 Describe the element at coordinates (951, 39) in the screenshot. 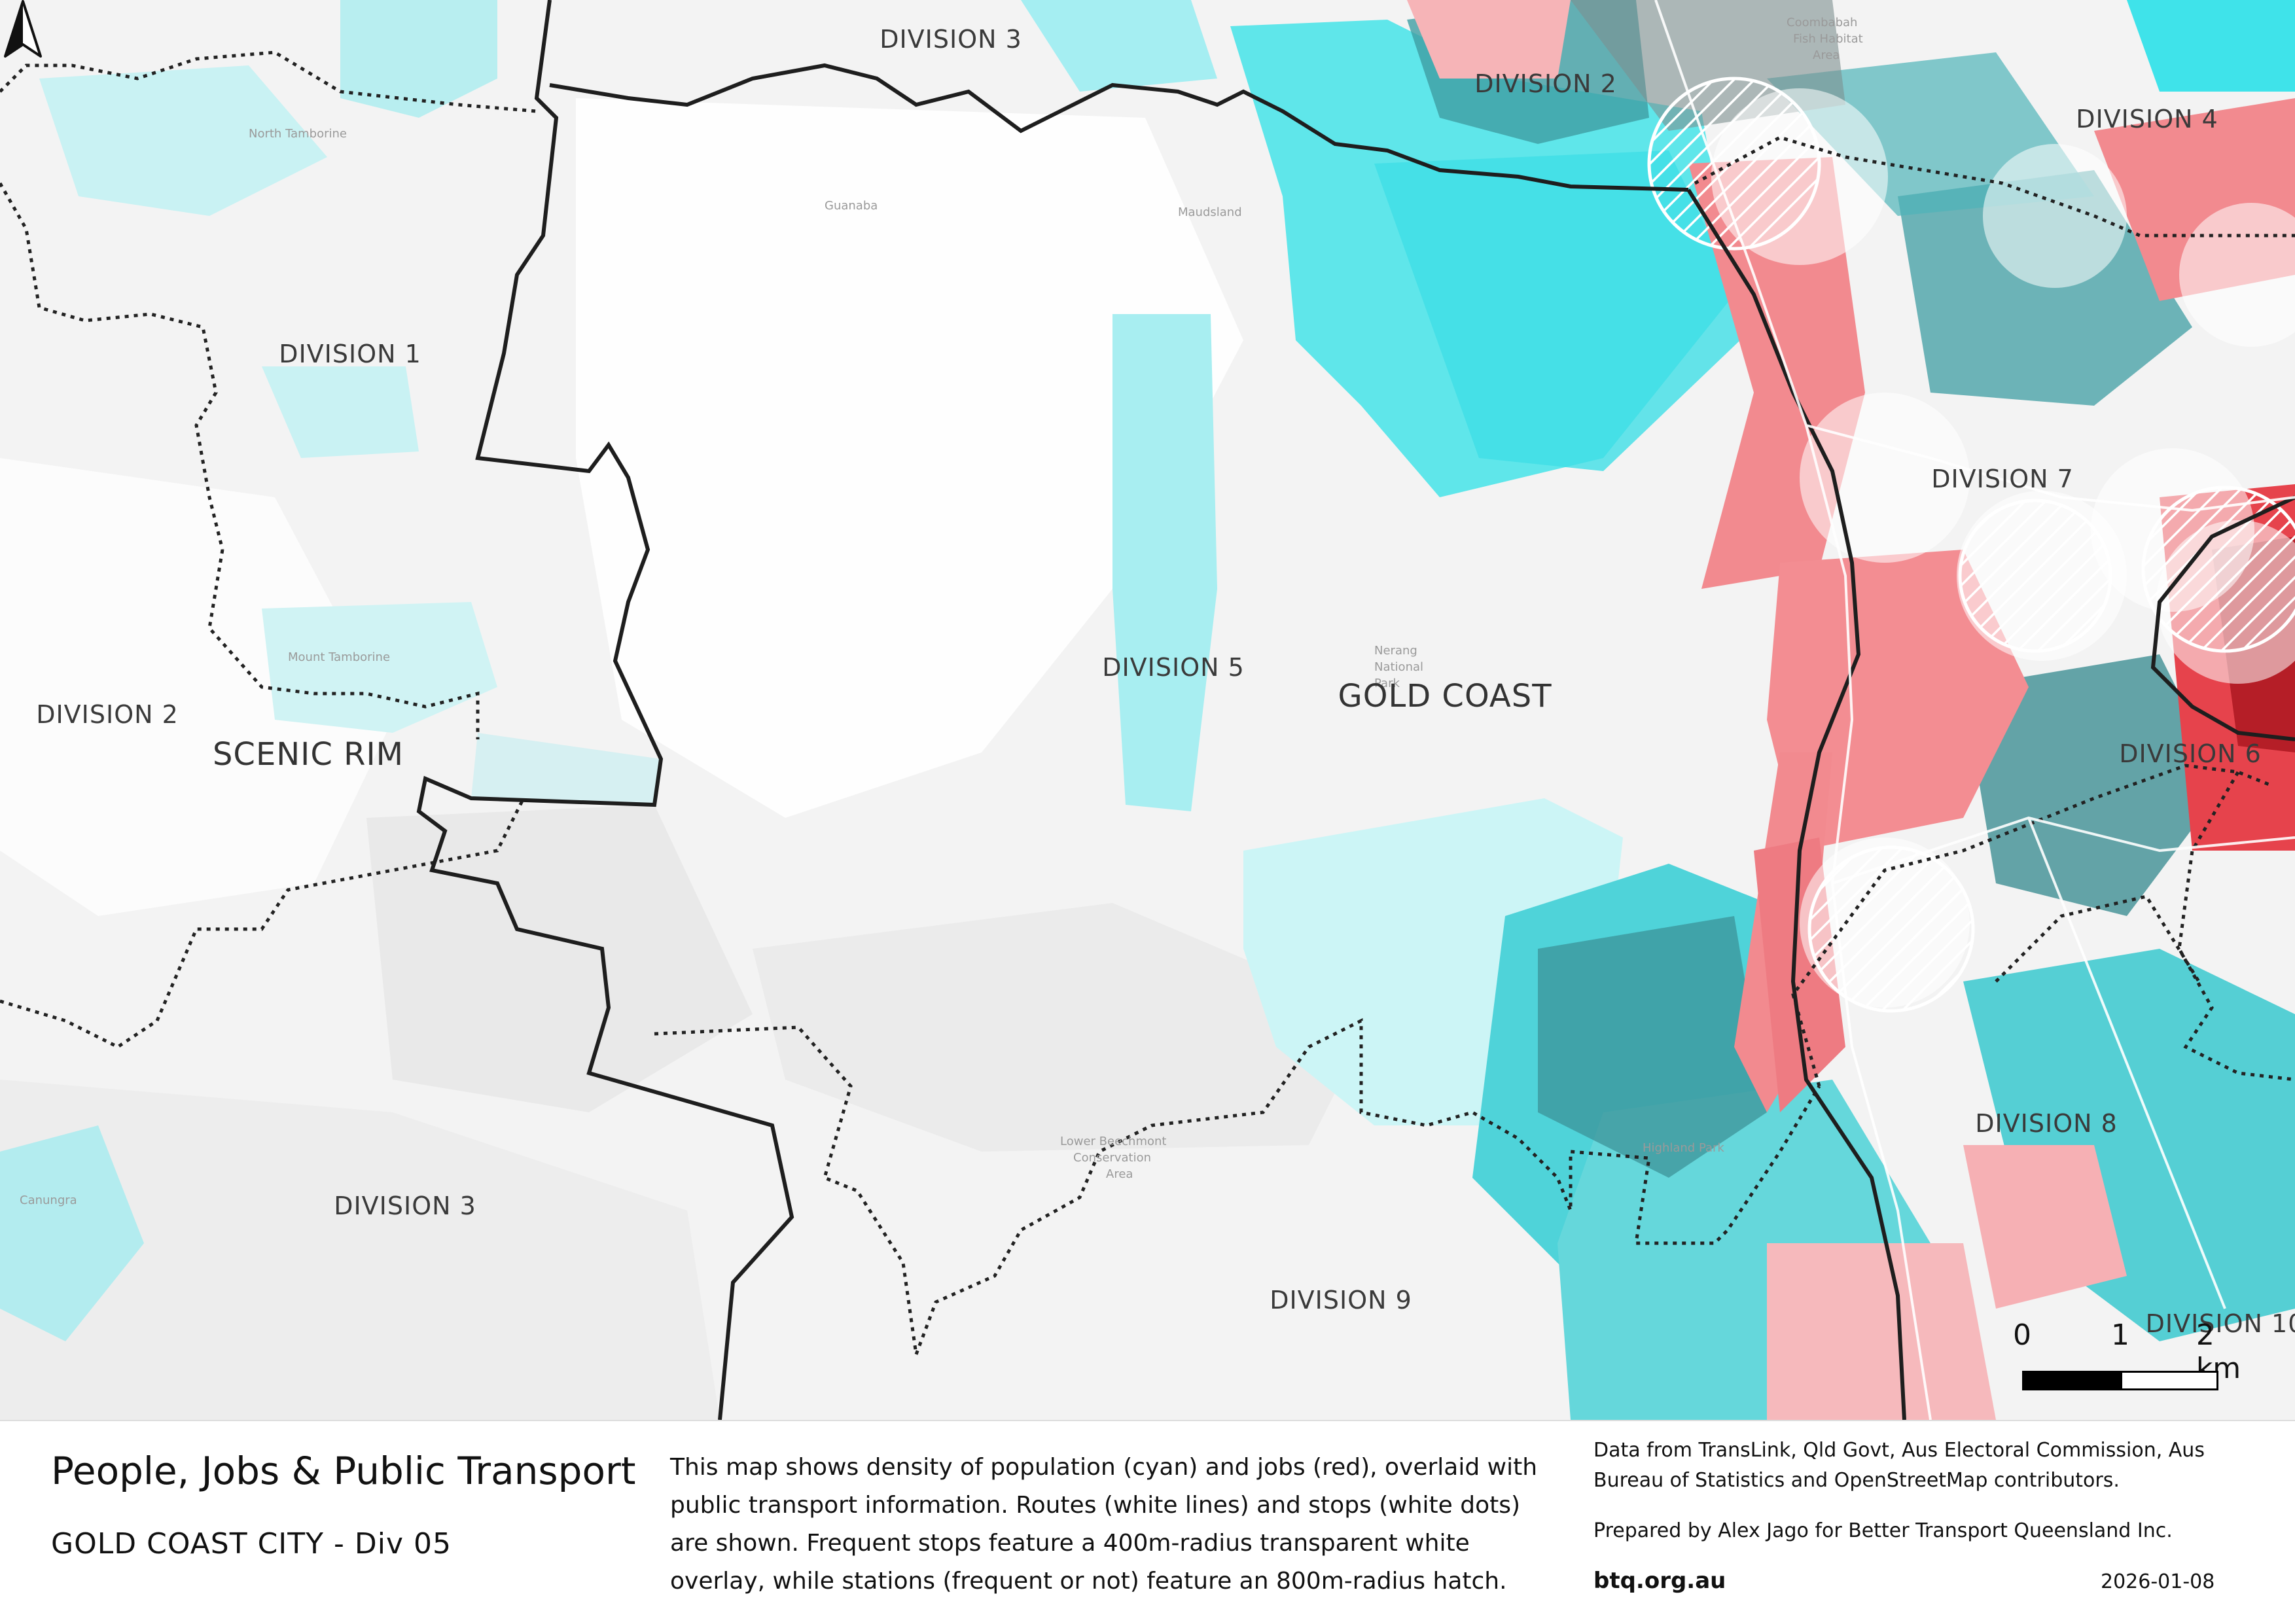

I see `division-3-label-top: DIVISION 3` at that location.